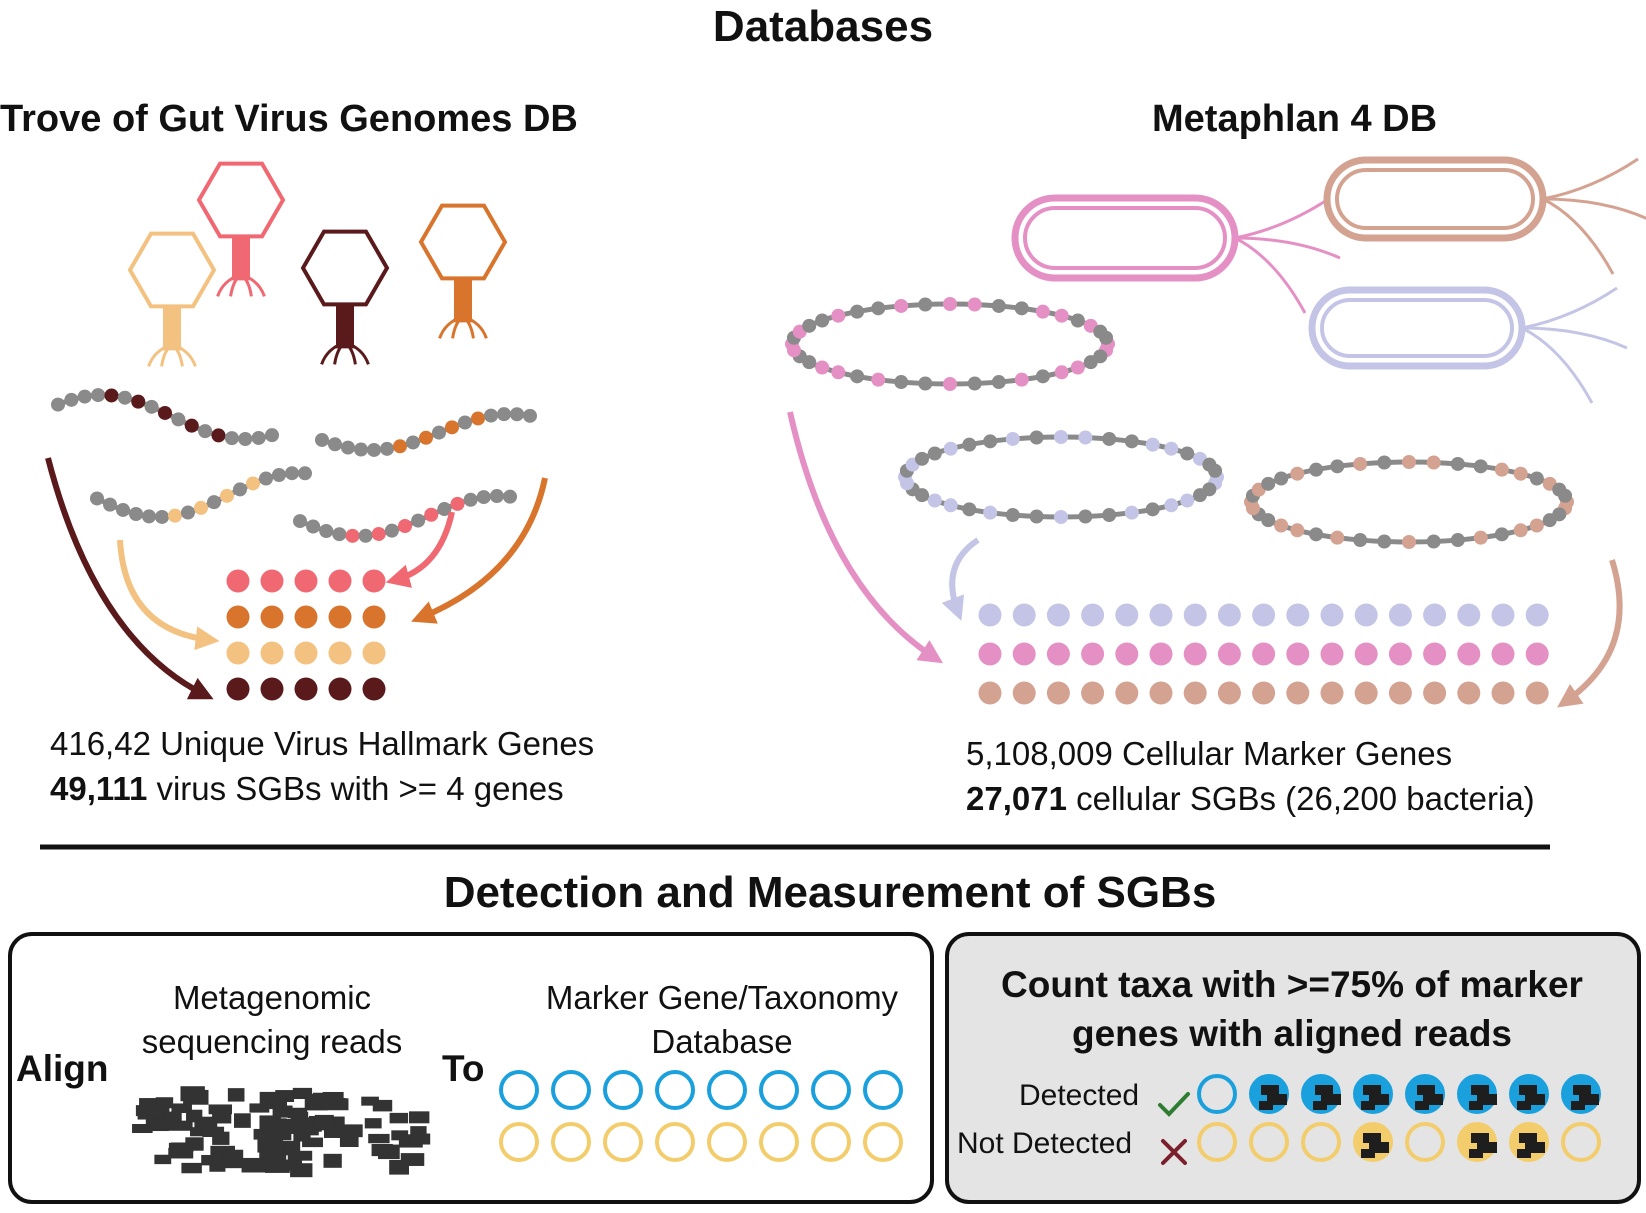 This screenshot has width=1646, height=1213. I want to click on cellular-marker-gene-grid, so click(1263, 654).